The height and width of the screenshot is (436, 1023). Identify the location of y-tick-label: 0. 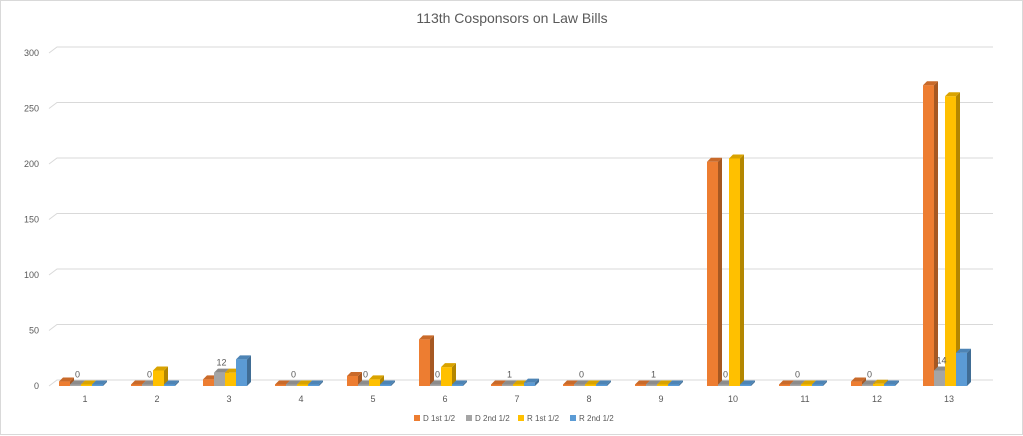
(36, 386).